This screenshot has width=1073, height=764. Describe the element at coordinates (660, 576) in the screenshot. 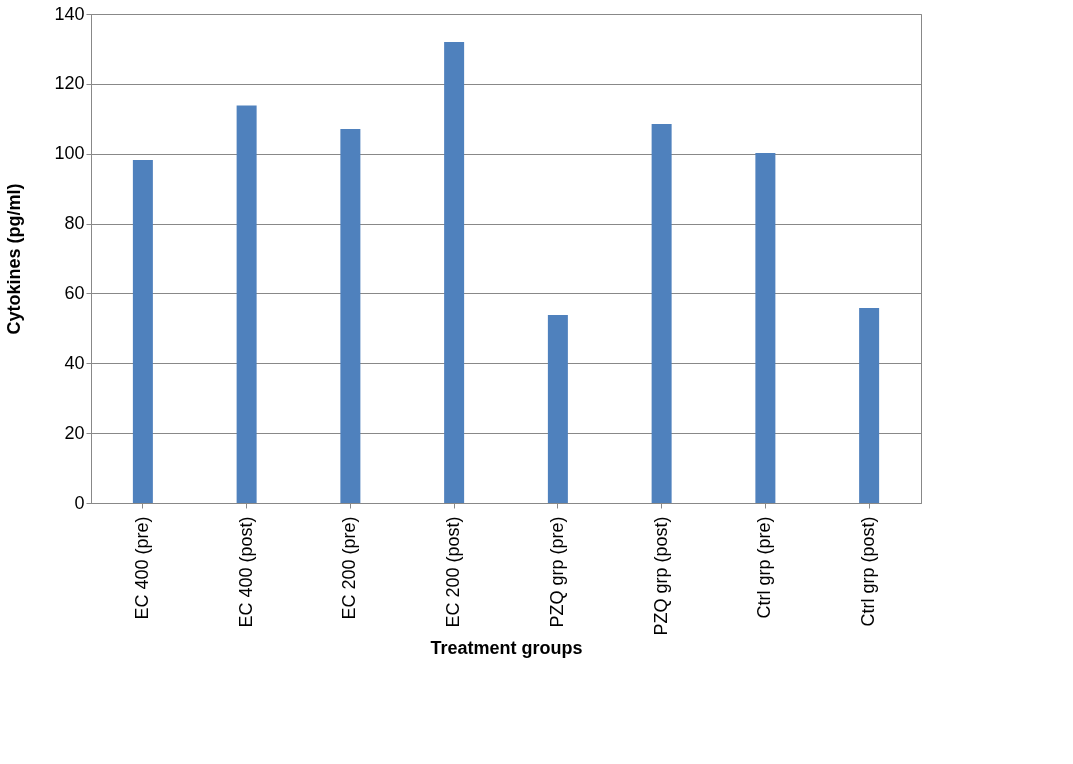

I see `x-tick-label: PZQ grp (post)` at that location.